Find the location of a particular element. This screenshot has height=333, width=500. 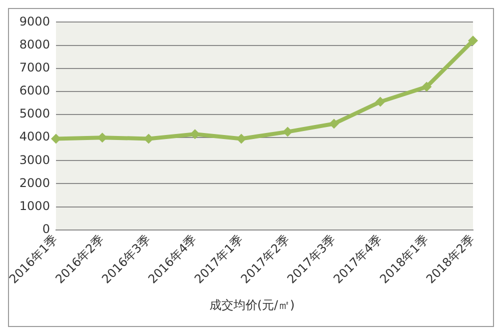

y-tick-label: 8000 is located at coordinates (34, 44).